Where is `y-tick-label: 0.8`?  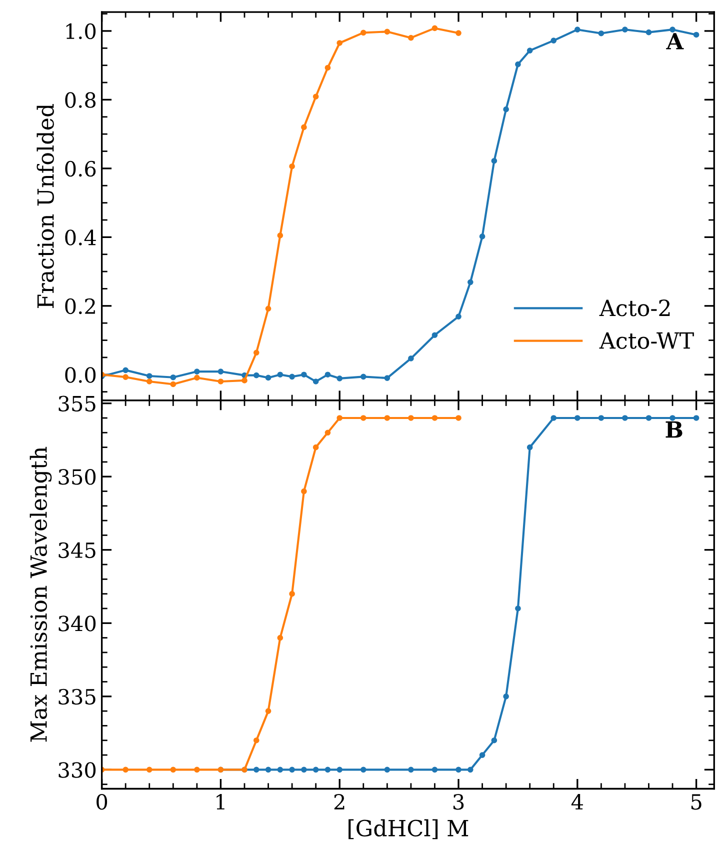 y-tick-label: 0.8 is located at coordinates (80, 100).